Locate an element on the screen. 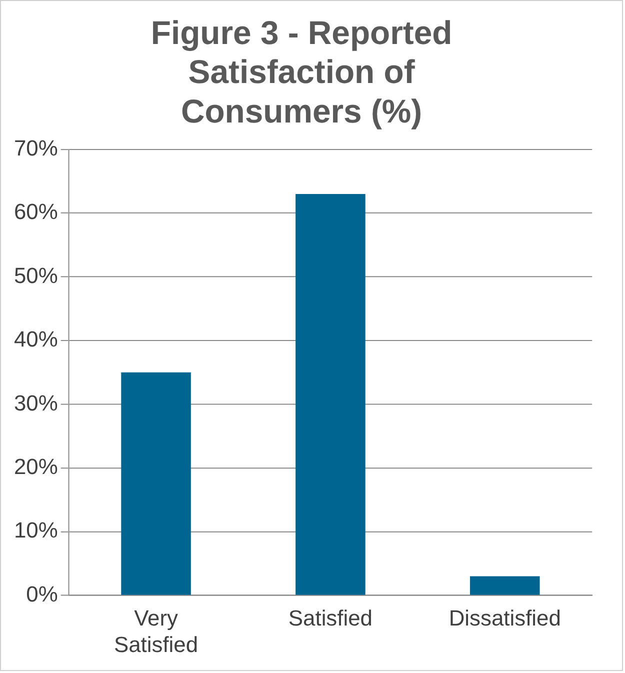 The image size is (625, 673). y-tick-label: 50% is located at coordinates (36, 275).